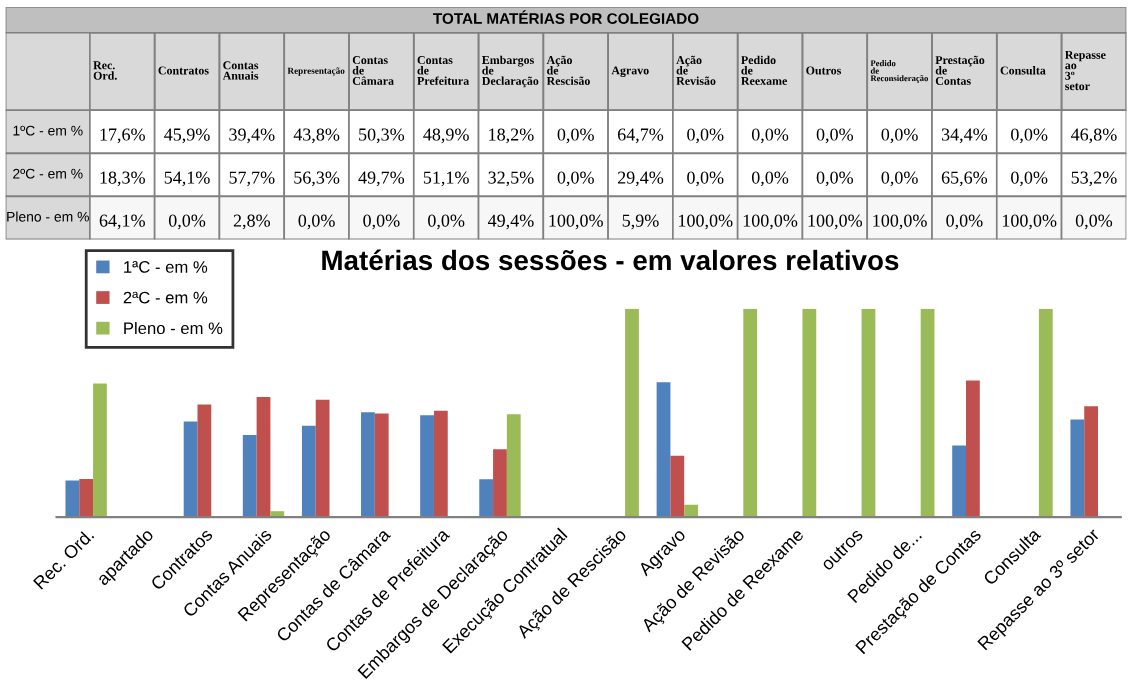 This screenshot has width=1132, height=694. What do you see at coordinates (166, 267) in the screenshot?
I see `legend-label: 1ªC - em %` at bounding box center [166, 267].